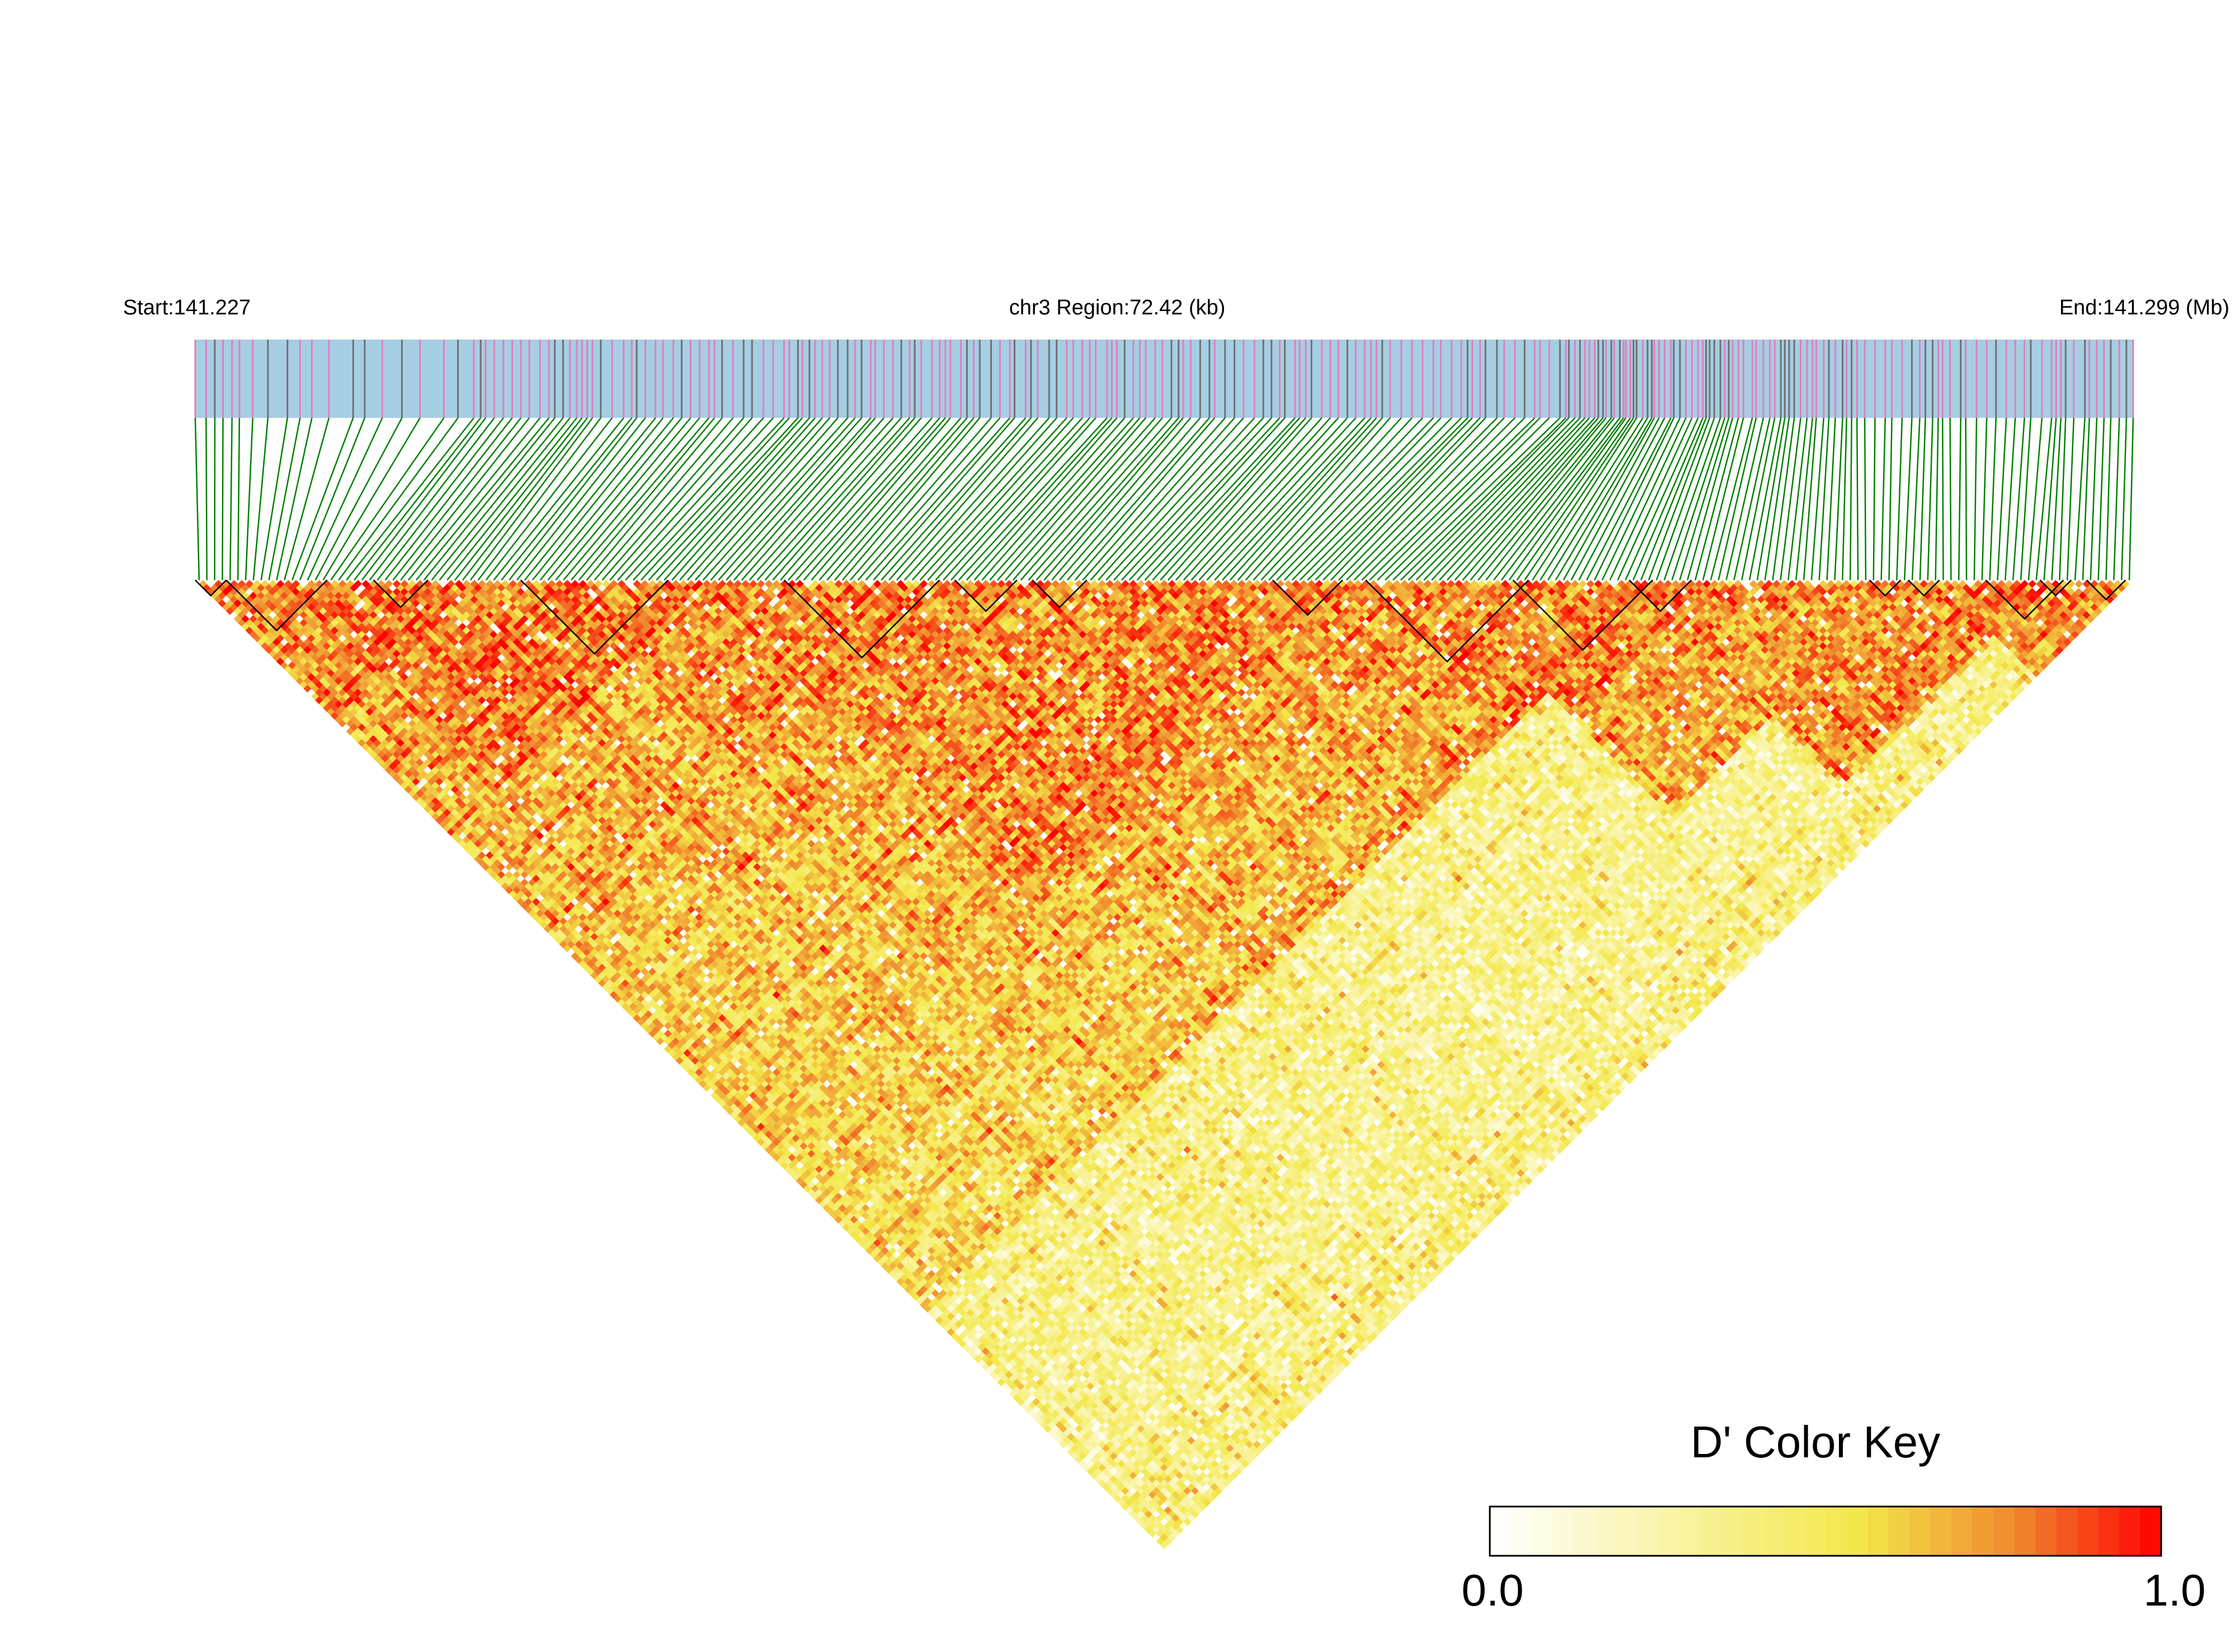 Image resolution: width=2235 pixels, height=1652 pixels. I want to click on region-start-label: Start:141.227, so click(187, 308).